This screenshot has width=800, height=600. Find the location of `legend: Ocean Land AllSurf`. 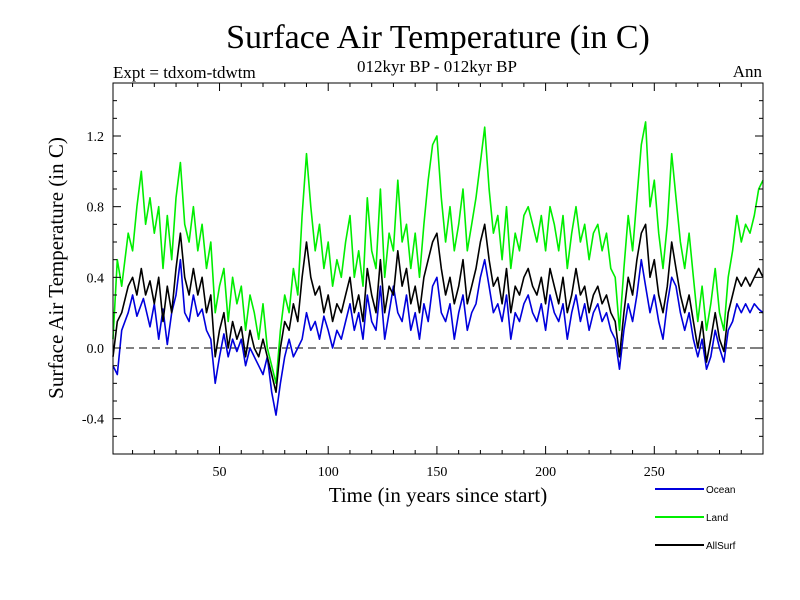

legend: Ocean Land AllSurf is located at coordinates (695, 518).